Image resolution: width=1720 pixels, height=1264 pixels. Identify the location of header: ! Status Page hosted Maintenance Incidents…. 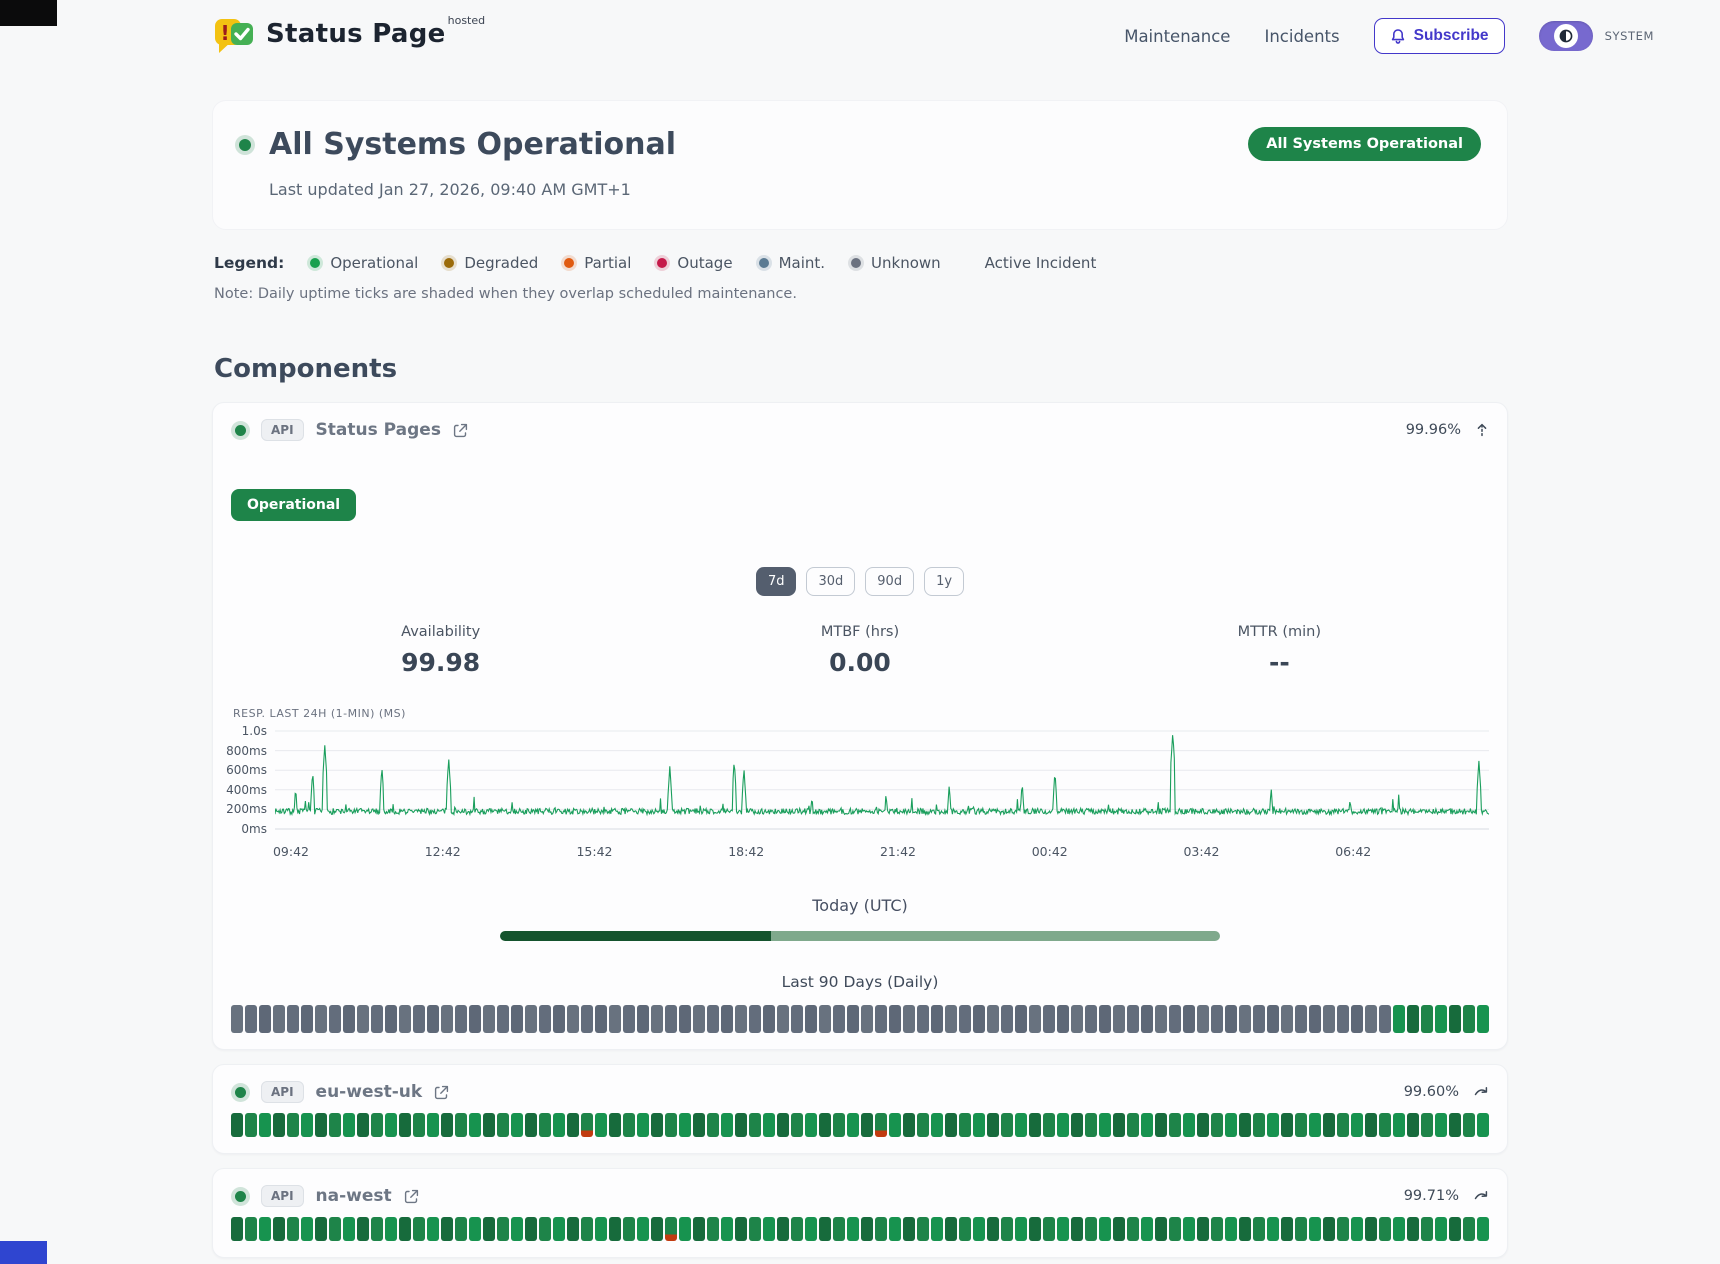
(860, 36).